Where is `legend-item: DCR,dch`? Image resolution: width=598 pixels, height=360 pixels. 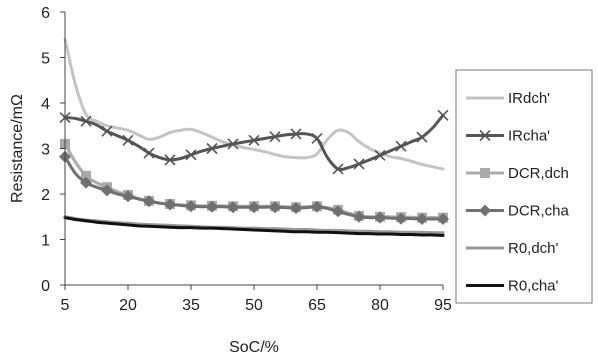
legend-item: DCR,dch is located at coordinates (517, 173).